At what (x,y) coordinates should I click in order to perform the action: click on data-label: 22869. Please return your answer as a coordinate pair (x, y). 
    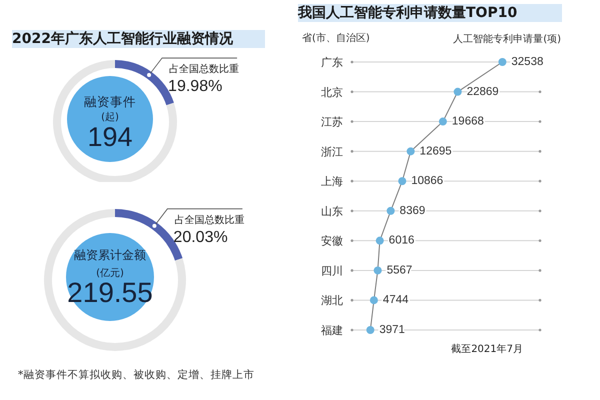
    Looking at the image, I should click on (482, 92).